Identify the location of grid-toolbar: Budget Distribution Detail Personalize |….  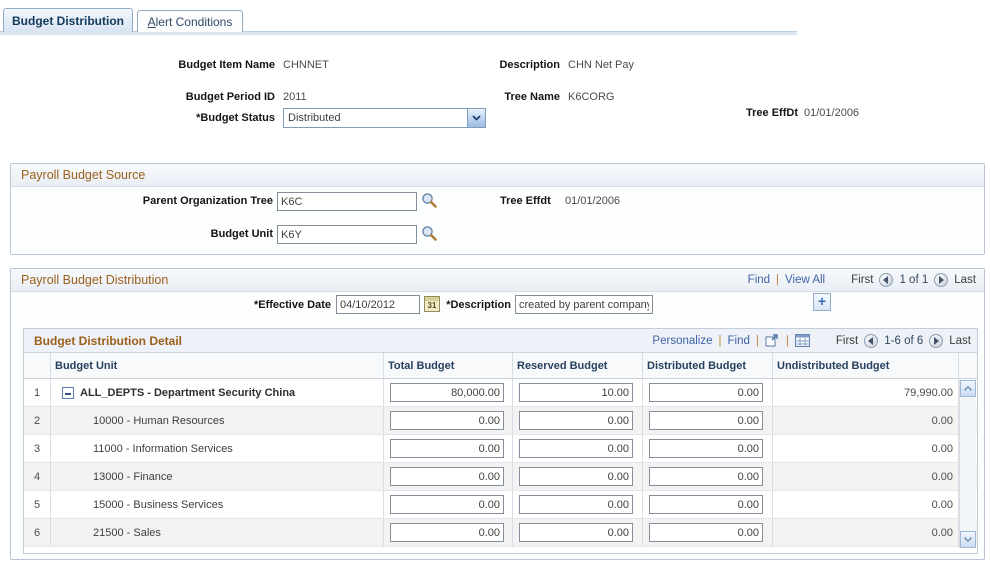
(500, 341).